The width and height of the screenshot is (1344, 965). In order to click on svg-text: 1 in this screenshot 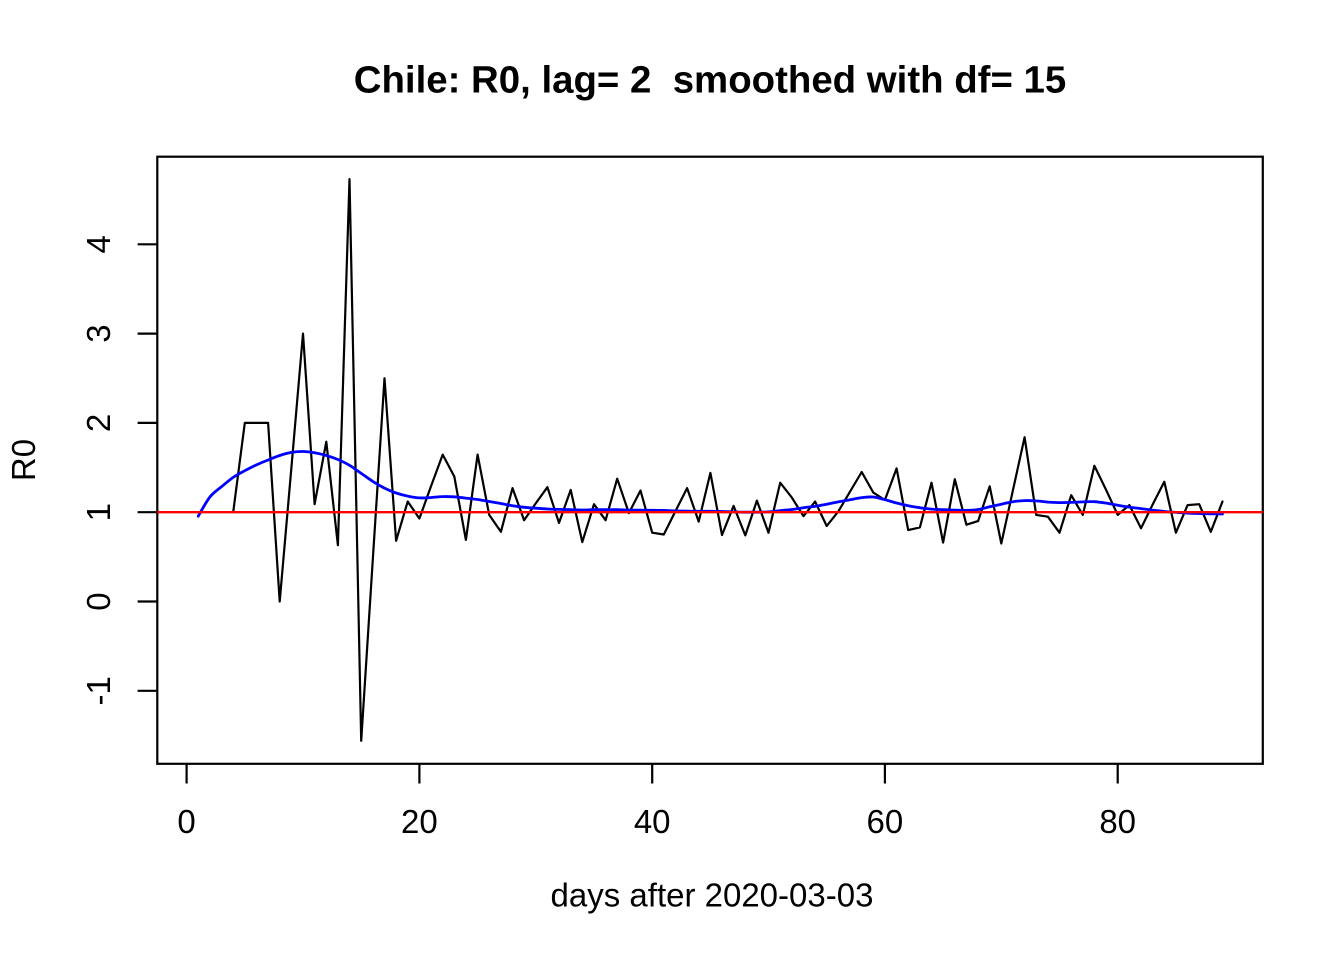, I will do `click(98, 512)`.